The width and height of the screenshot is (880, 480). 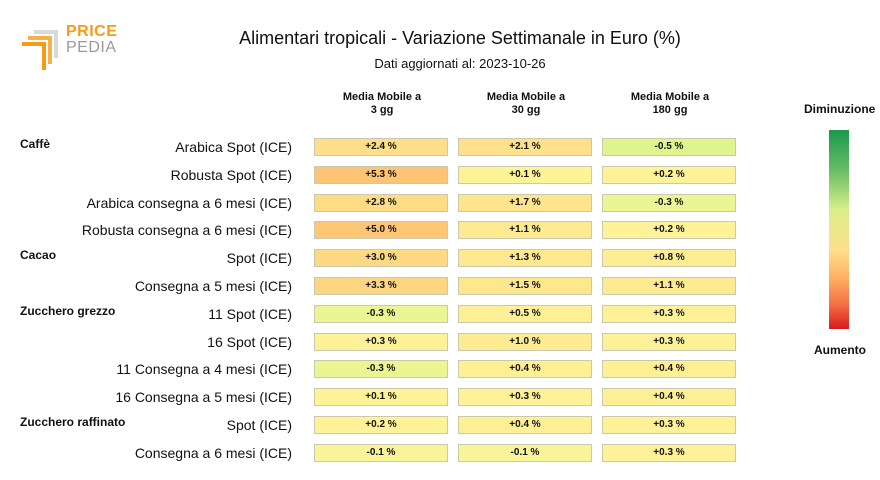 What do you see at coordinates (233, 147) in the screenshot?
I see `row-label: Arabica Spot (ICE)` at bounding box center [233, 147].